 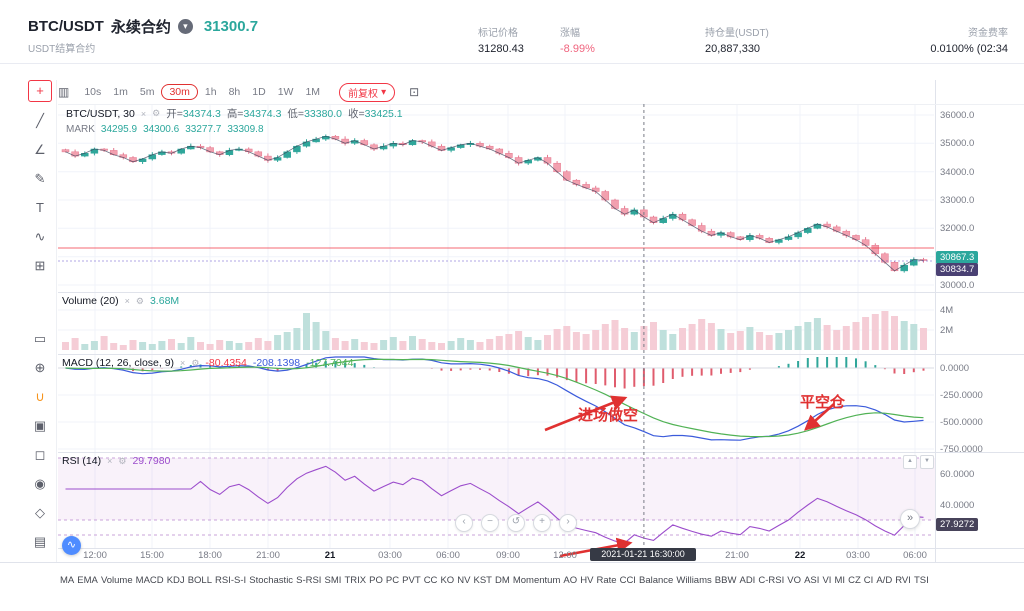 What do you see at coordinates (927, 462) in the screenshot?
I see `panel-down-icon: ▼` at bounding box center [927, 462].